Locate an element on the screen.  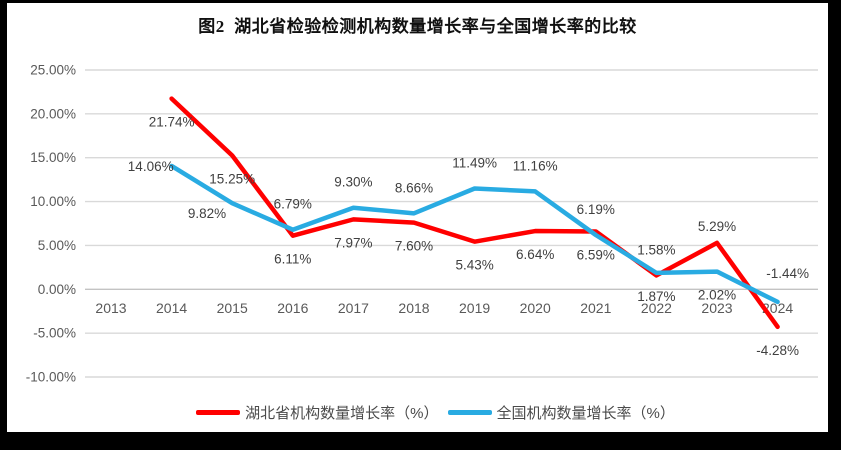
y-axis-tick-label: 5.00% is located at coordinates (57, 245).